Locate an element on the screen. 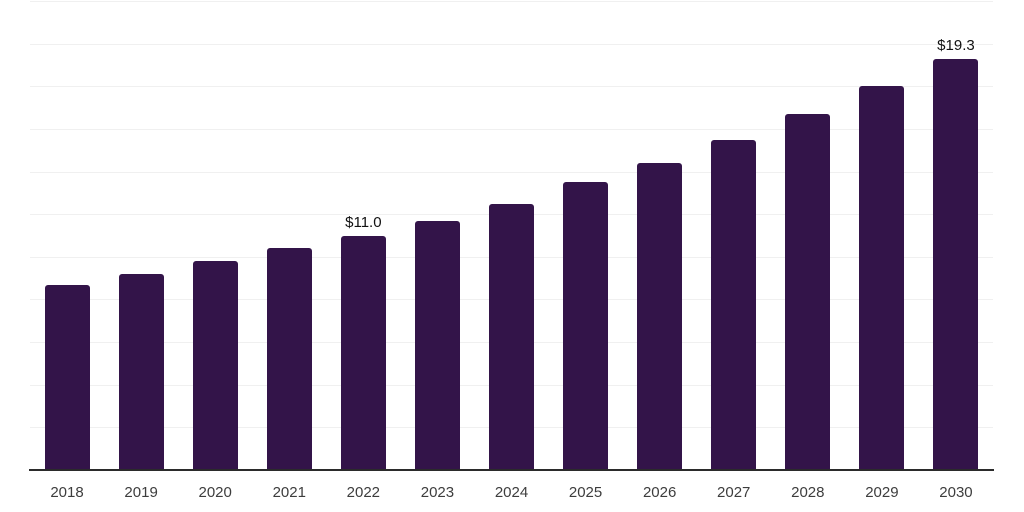 This screenshot has width=1024, height=512. x-tick-2018: 2018 is located at coordinates (67, 492).